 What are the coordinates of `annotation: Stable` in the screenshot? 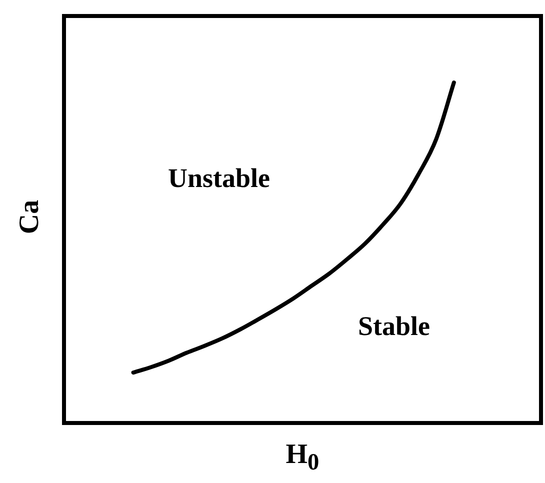 It's located at (394, 326).